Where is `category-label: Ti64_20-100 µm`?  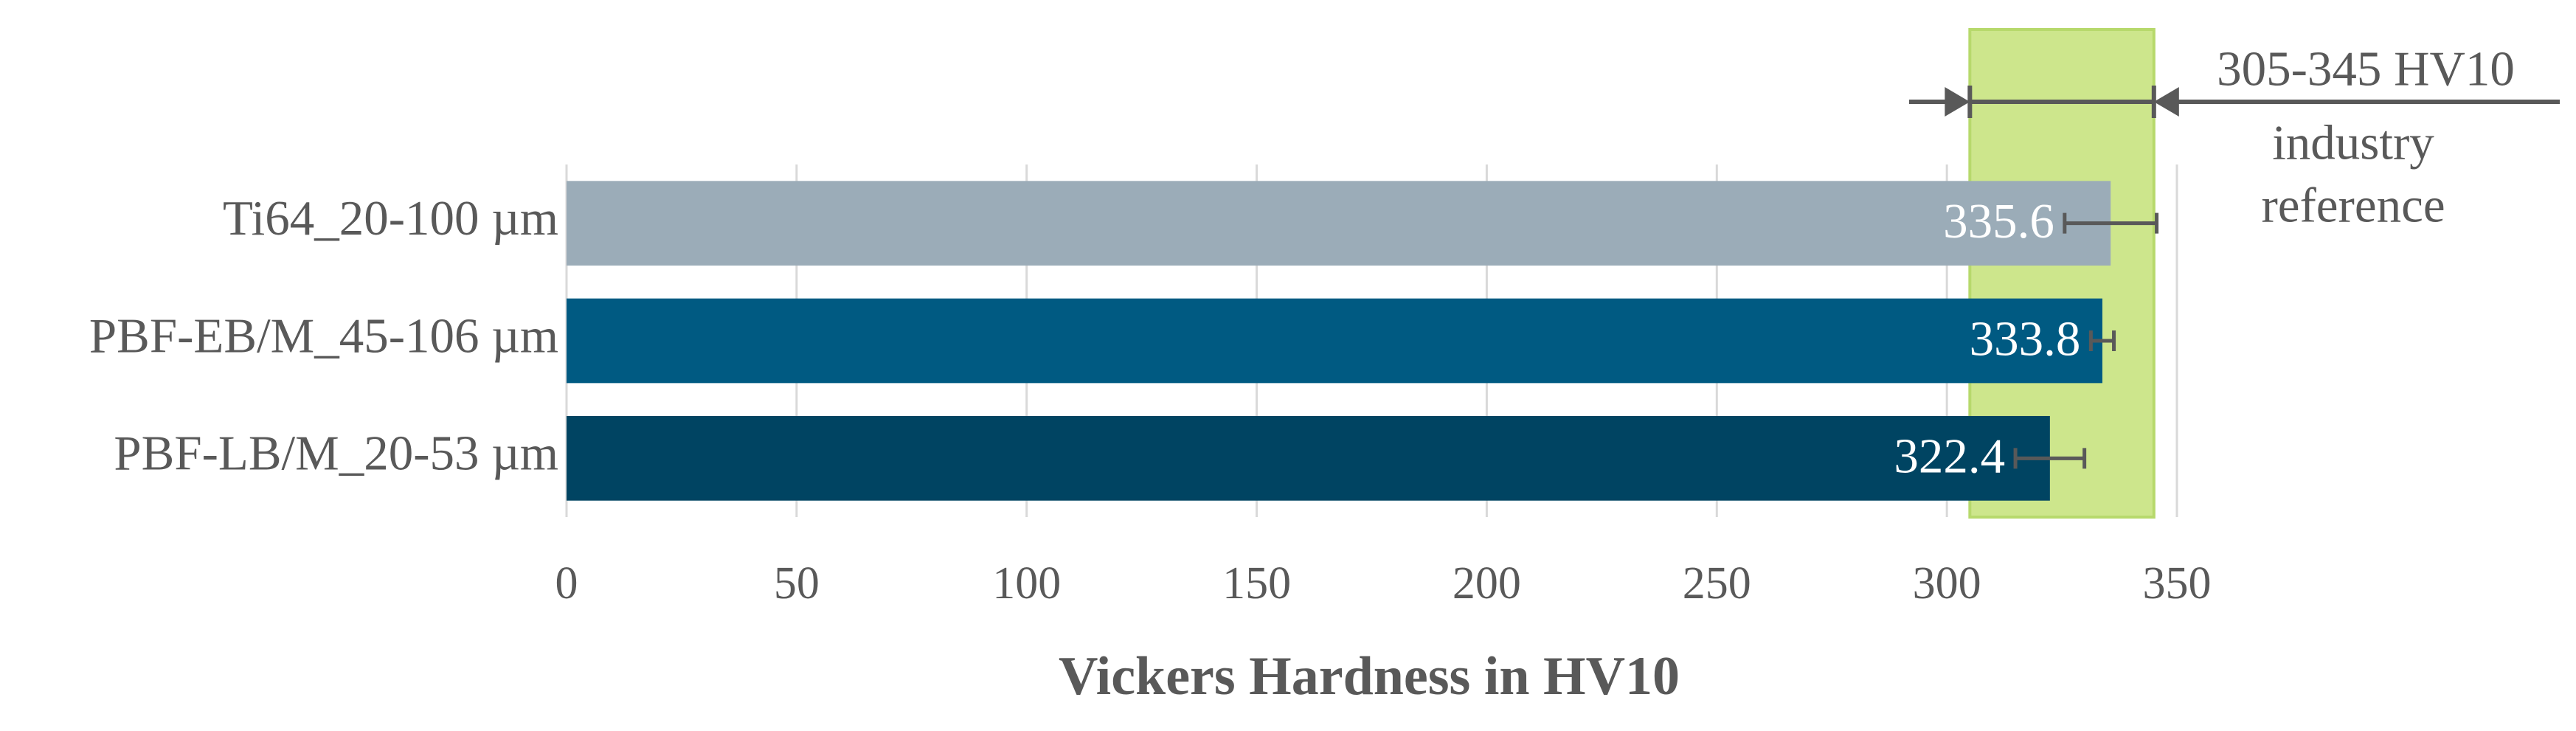 category-label: Ti64_20-100 µm is located at coordinates (391, 218).